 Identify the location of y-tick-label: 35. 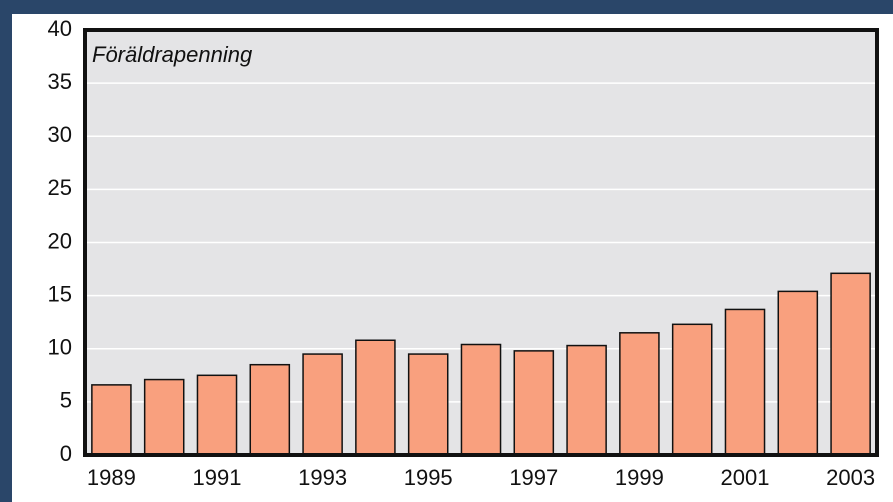
(60, 81).